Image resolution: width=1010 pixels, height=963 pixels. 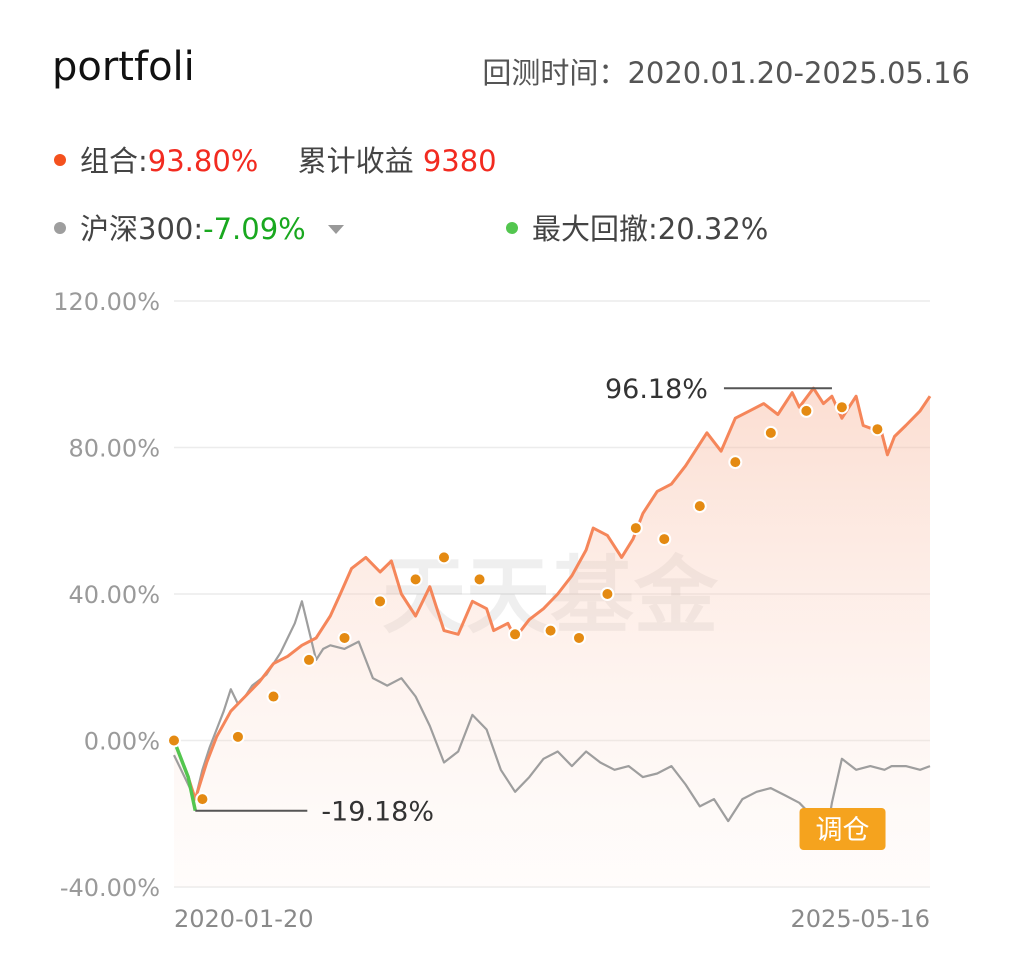 What do you see at coordinates (243, 919) in the screenshot?
I see `x-axis-start-label: 2020-01-20` at bounding box center [243, 919].